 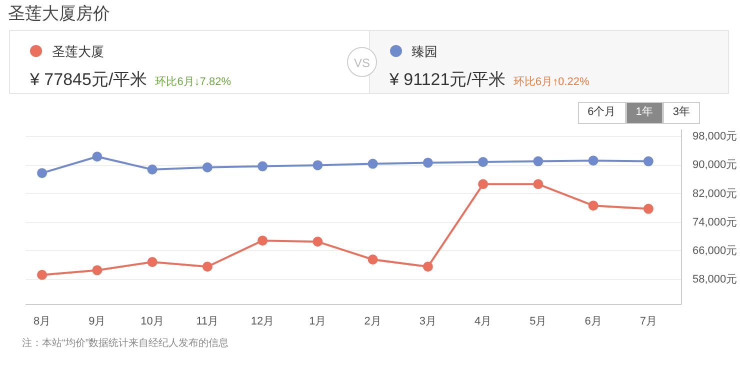 What do you see at coordinates (602, 113) in the screenshot?
I see `text: 6个月` at bounding box center [602, 113].